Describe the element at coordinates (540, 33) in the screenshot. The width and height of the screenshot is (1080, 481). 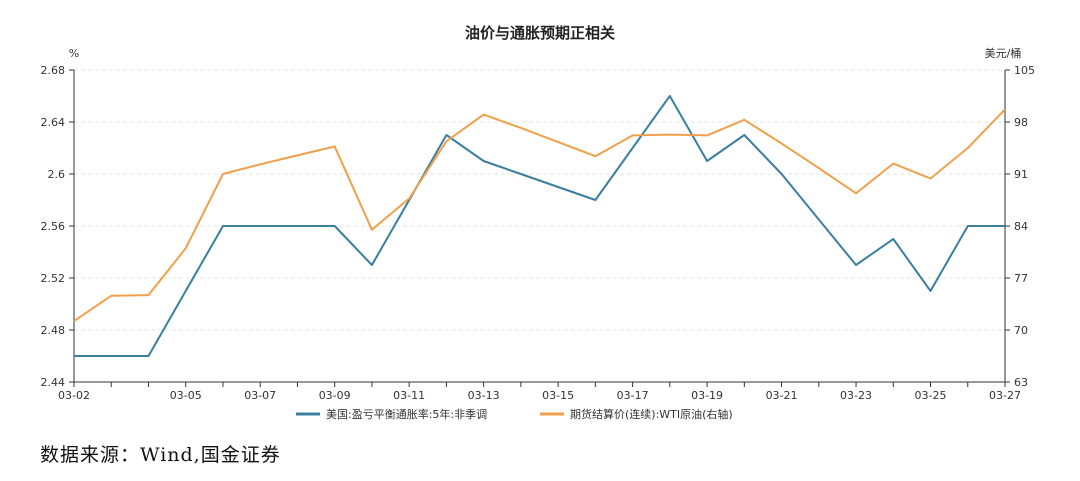
I see `chart-title: 油价与通胀预期正相关` at that location.